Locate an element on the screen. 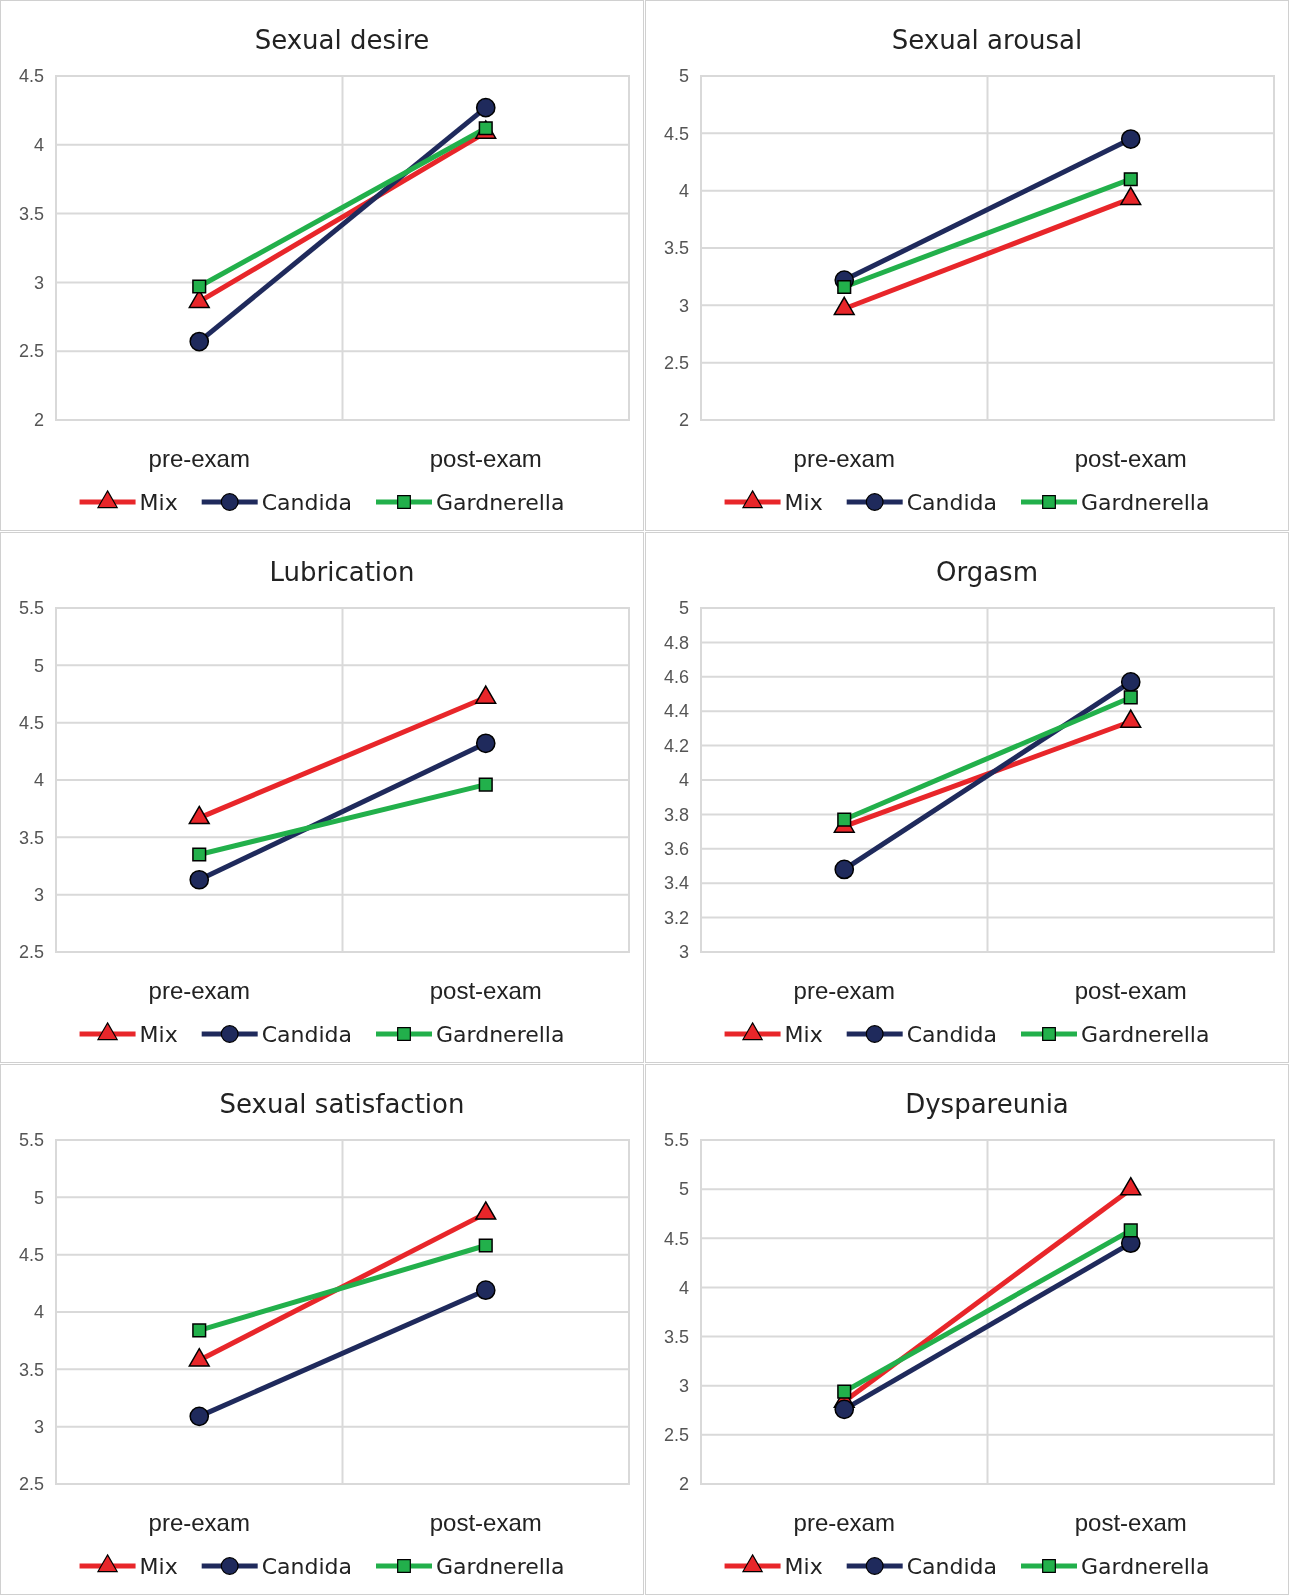 Image resolution: width=1289 pixels, height=1596 pixels. y-tick-label: 3.2 is located at coordinates (676, 917).